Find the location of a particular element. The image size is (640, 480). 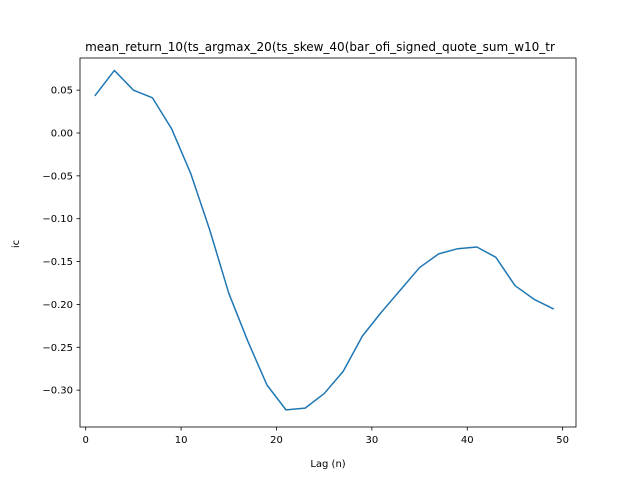

y-tick-label: −0.25 is located at coordinates (57, 348).